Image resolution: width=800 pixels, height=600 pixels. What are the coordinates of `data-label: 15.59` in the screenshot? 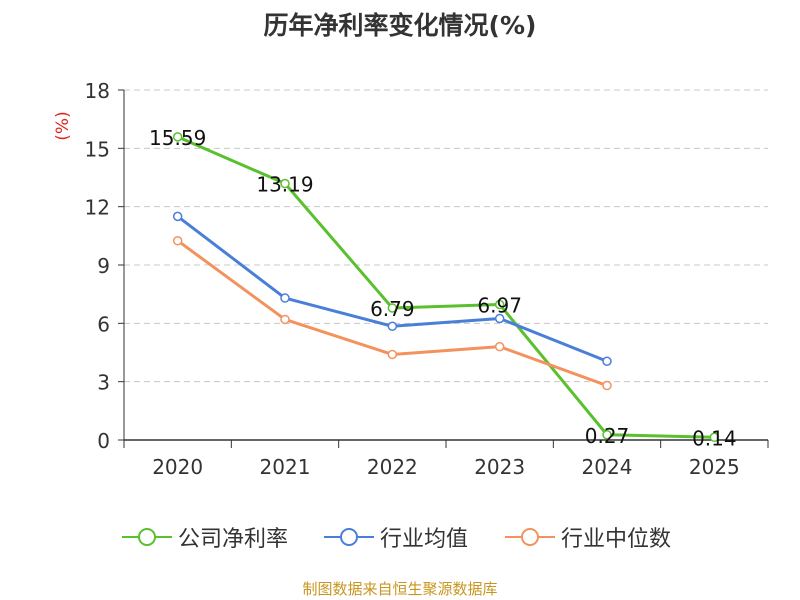 It's located at (177, 138).